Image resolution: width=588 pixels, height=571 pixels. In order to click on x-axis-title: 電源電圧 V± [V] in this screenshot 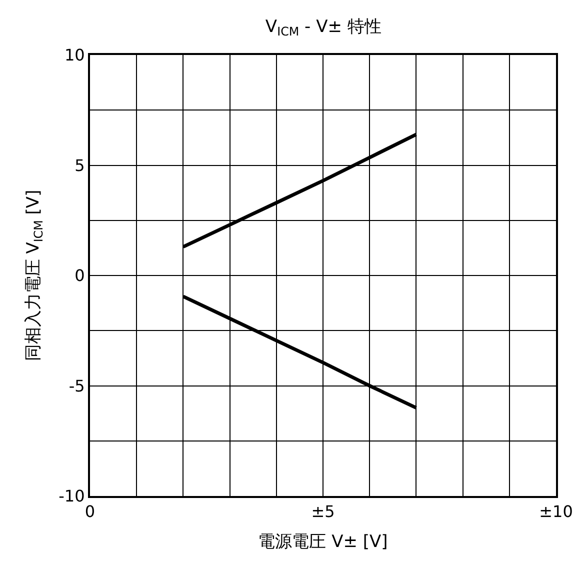, I will do `click(323, 542)`.